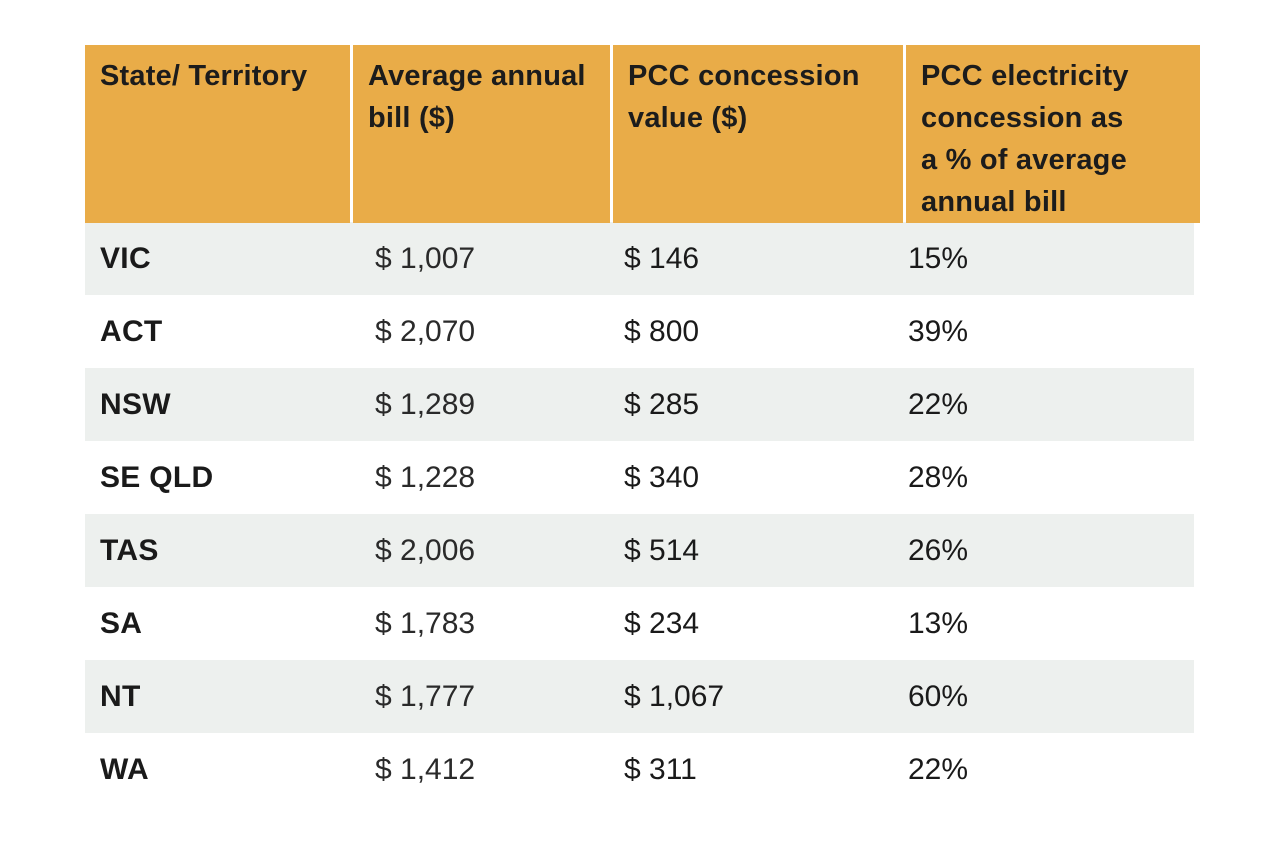 Image resolution: width=1280 pixels, height=853 pixels. What do you see at coordinates (425, 404) in the screenshot?
I see `cell-bill: $ 1,289` at bounding box center [425, 404].